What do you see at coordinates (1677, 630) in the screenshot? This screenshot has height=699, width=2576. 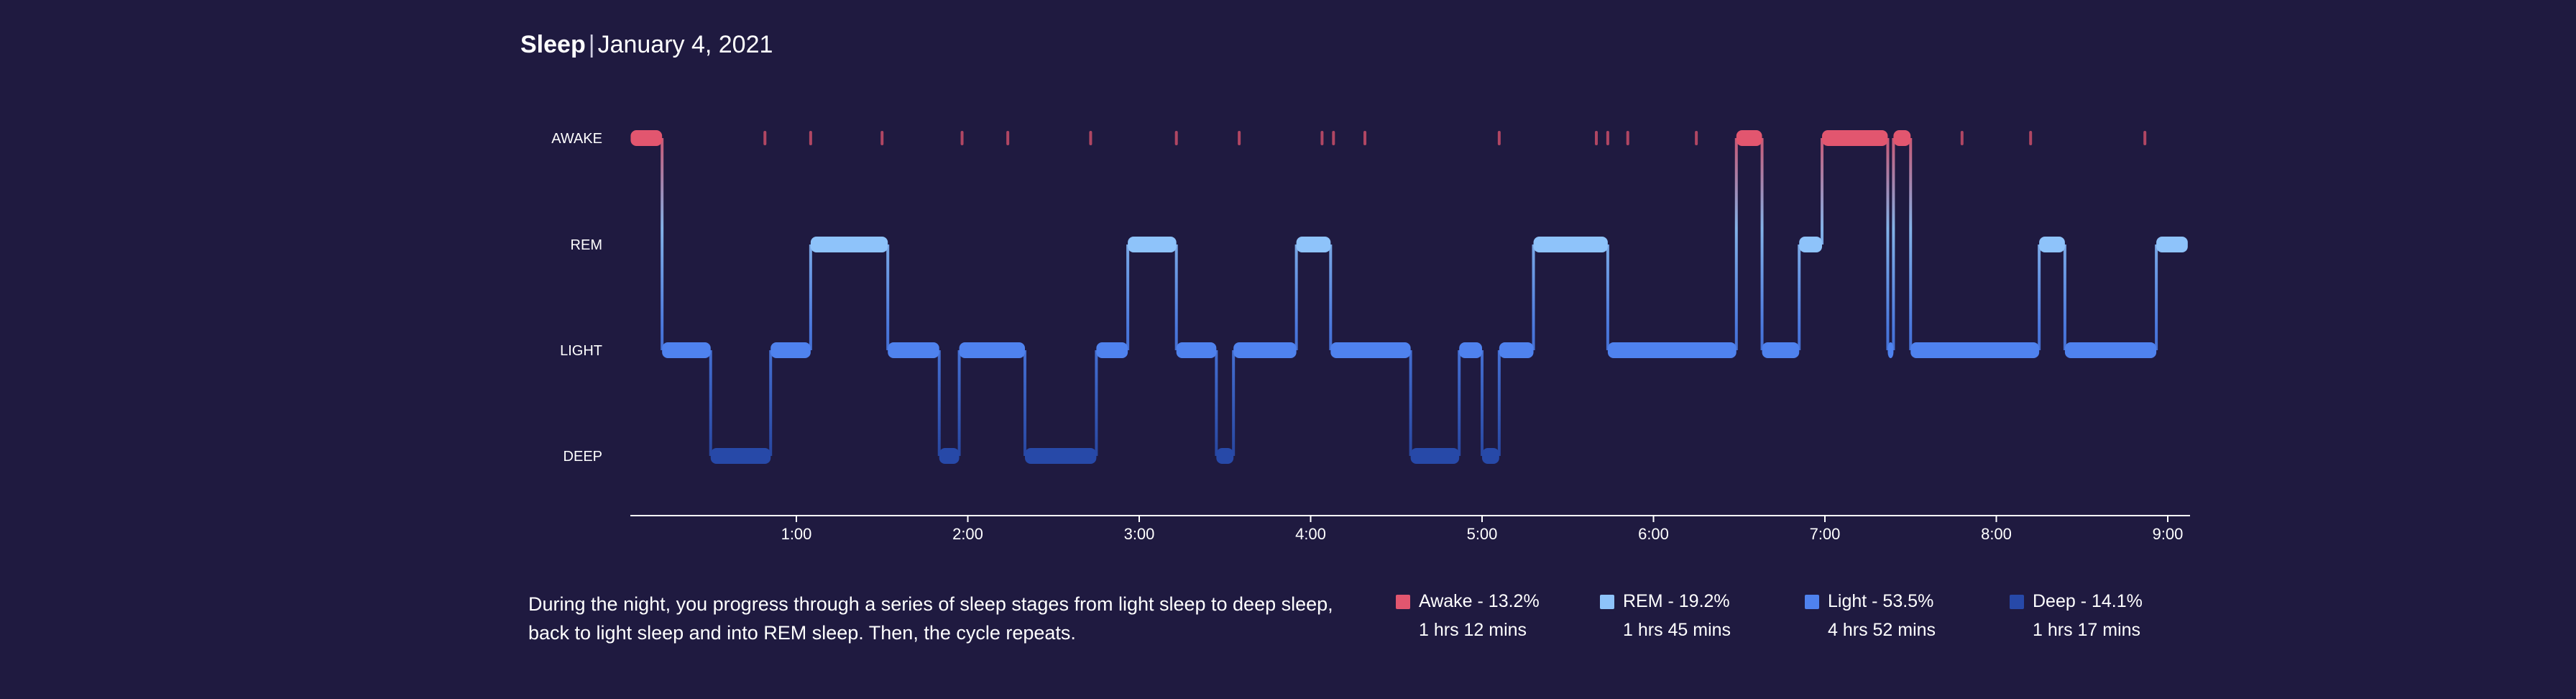 I see `legend-duration-rem: 1 hrs 45 mins` at bounding box center [1677, 630].